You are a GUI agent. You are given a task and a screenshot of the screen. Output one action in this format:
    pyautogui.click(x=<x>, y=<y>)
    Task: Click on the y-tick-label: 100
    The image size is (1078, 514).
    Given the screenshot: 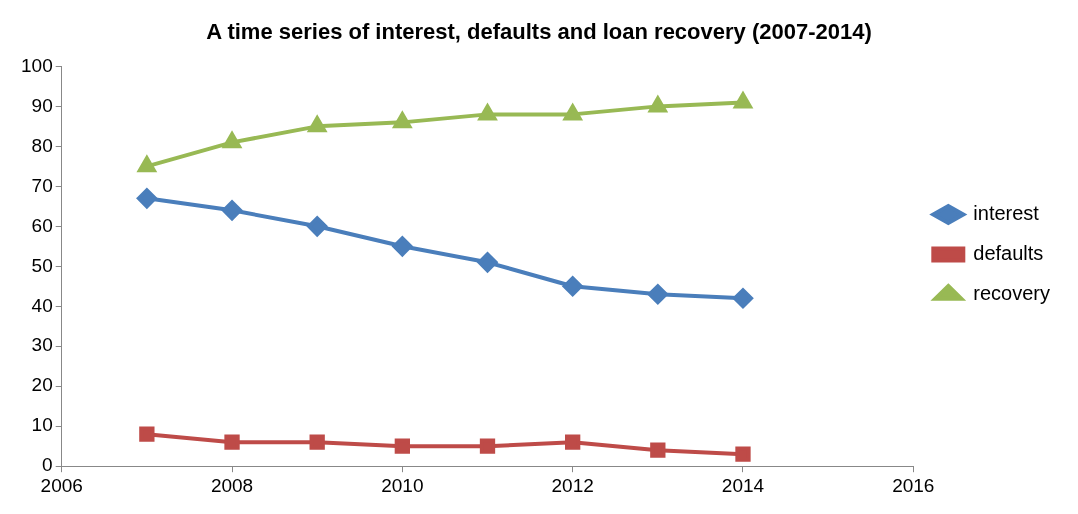 What is the action you would take?
    pyautogui.click(x=37, y=65)
    